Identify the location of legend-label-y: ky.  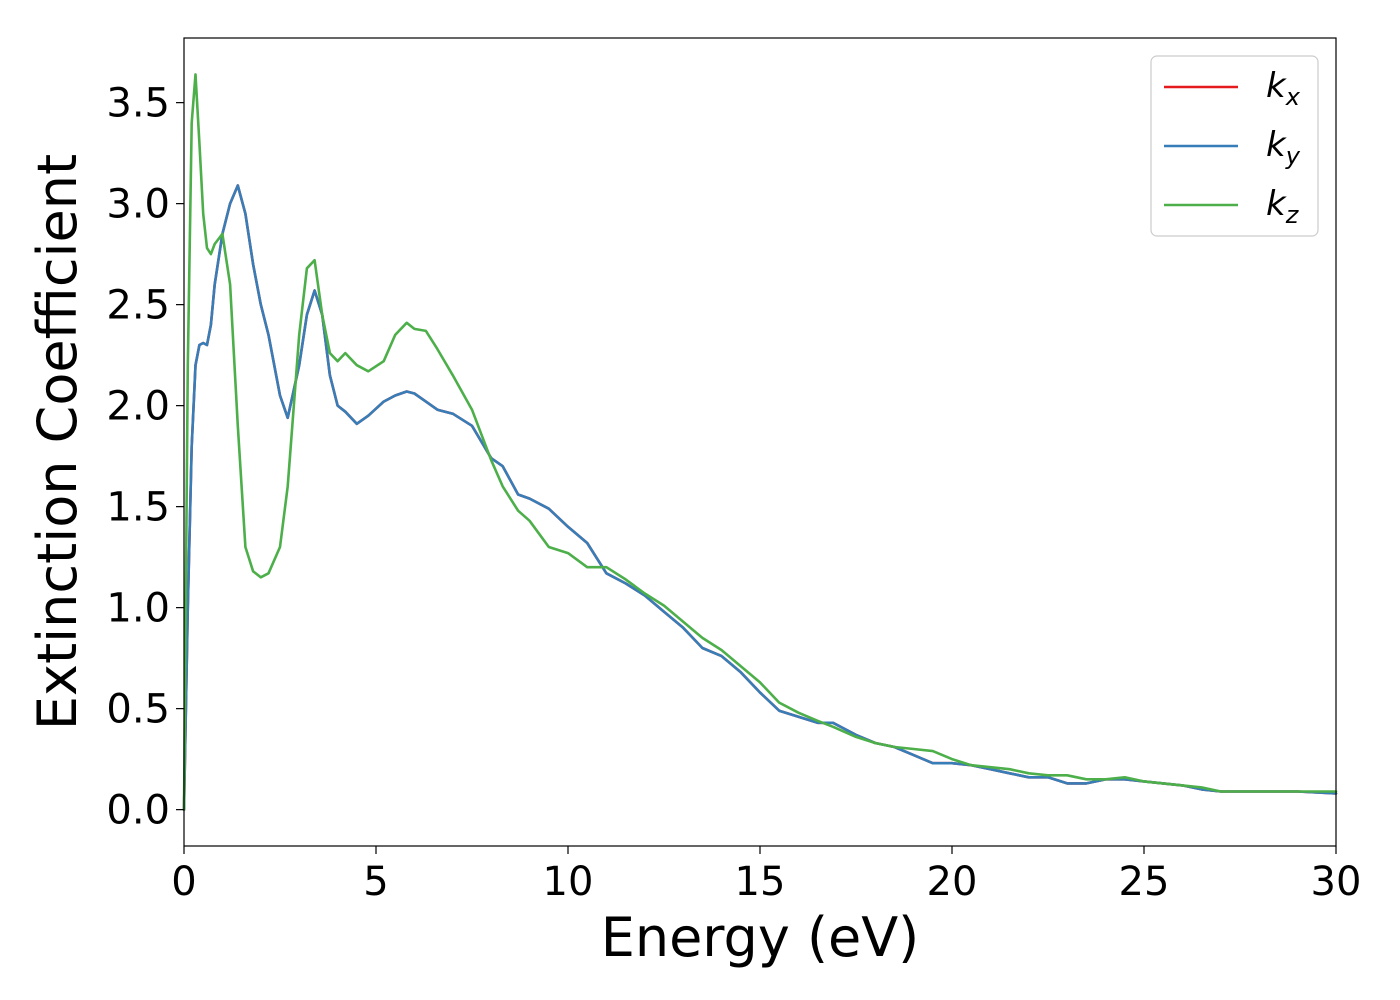
(1283, 147).